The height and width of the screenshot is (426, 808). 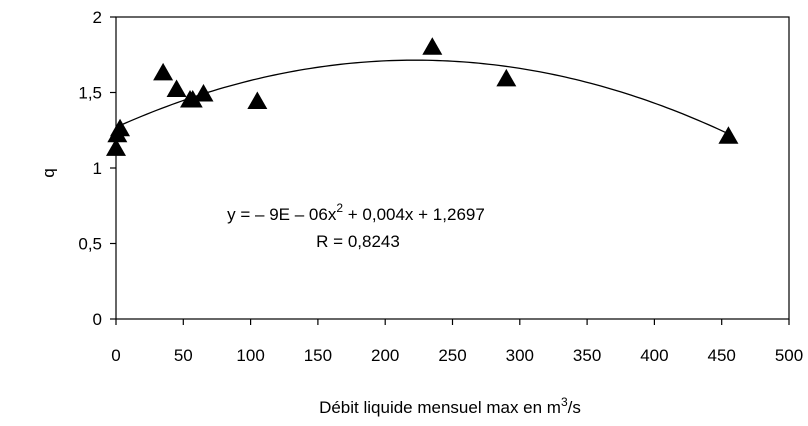 I want to click on trendline, so click(x=422, y=97).